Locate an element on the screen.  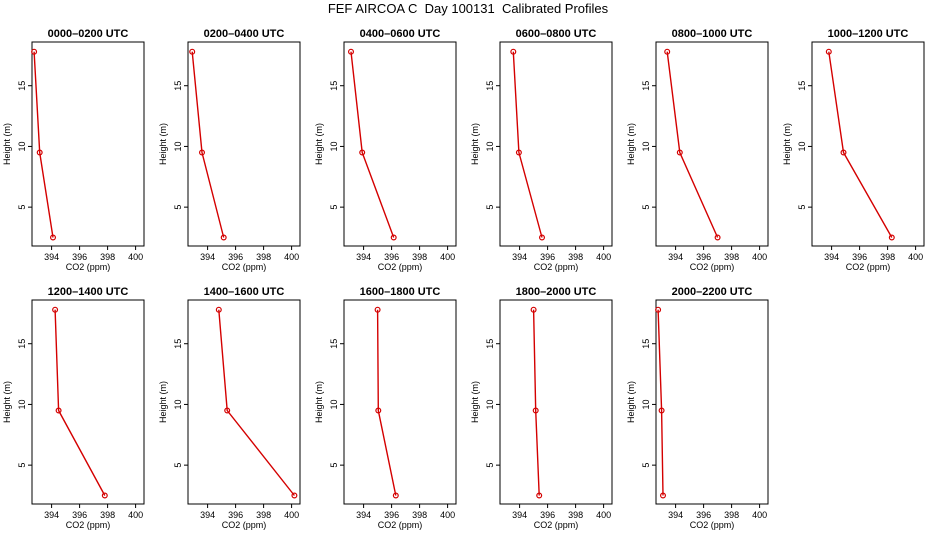
panel-title: 0000–0200 UTC is located at coordinates (88, 34).